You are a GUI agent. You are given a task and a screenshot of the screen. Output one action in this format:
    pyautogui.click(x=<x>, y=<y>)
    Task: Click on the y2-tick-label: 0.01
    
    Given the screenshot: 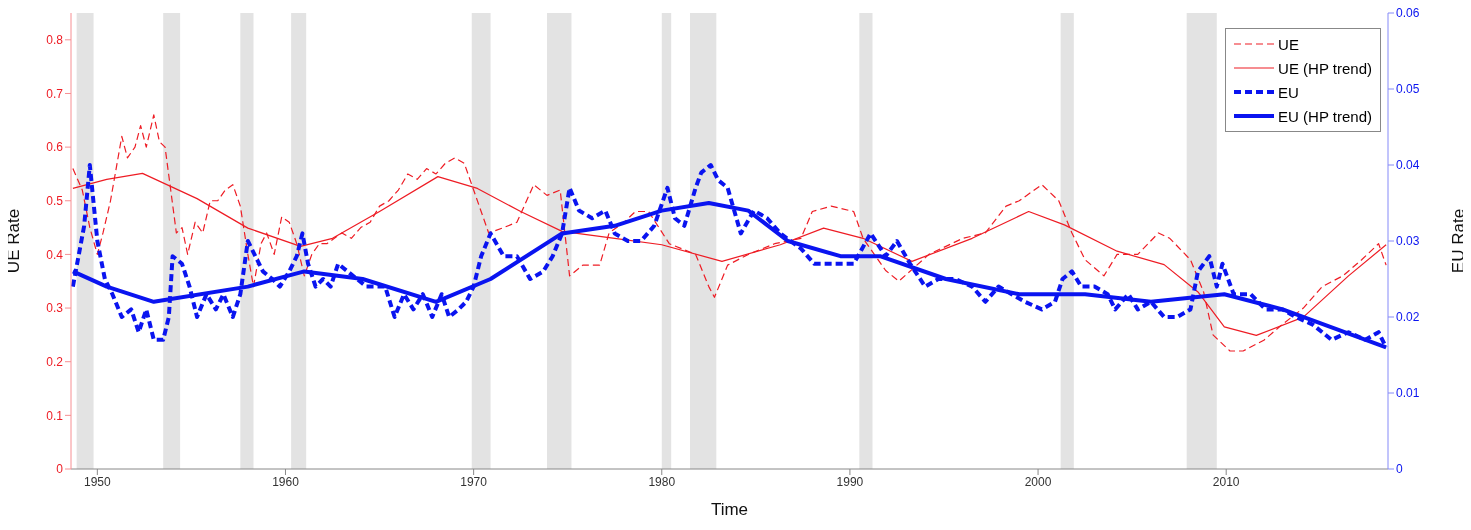 What is the action you would take?
    pyautogui.click(x=1408, y=393)
    